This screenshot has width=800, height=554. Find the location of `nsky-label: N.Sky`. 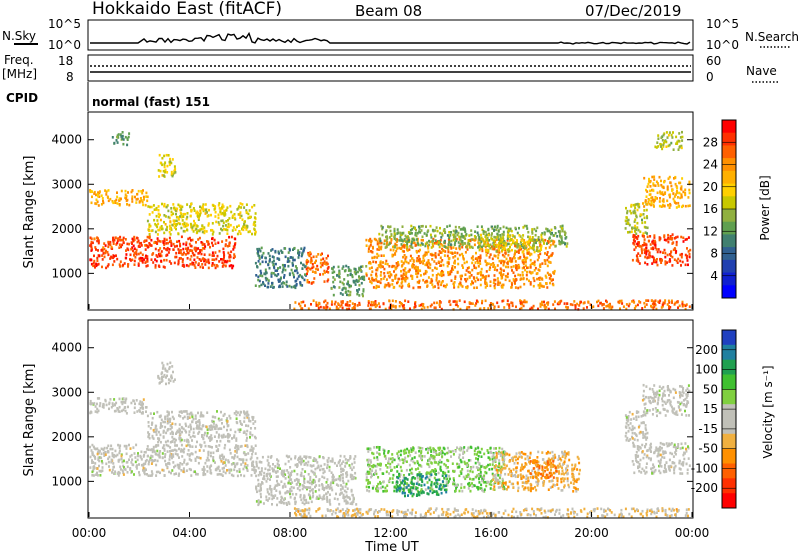

nsky-label: N.Sky is located at coordinates (19, 36).